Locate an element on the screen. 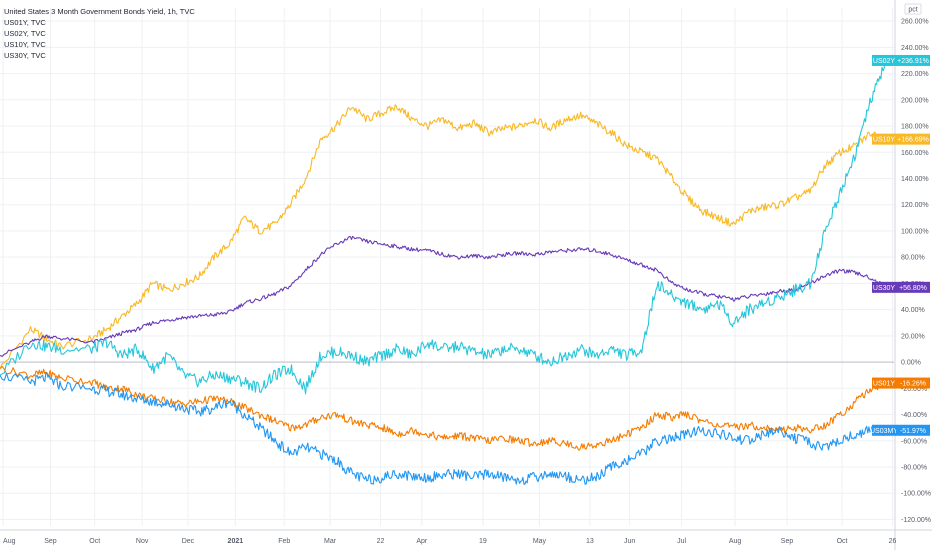 Image resolution: width=932 pixels, height=550 pixels. x-tick-label: May is located at coordinates (540, 541).